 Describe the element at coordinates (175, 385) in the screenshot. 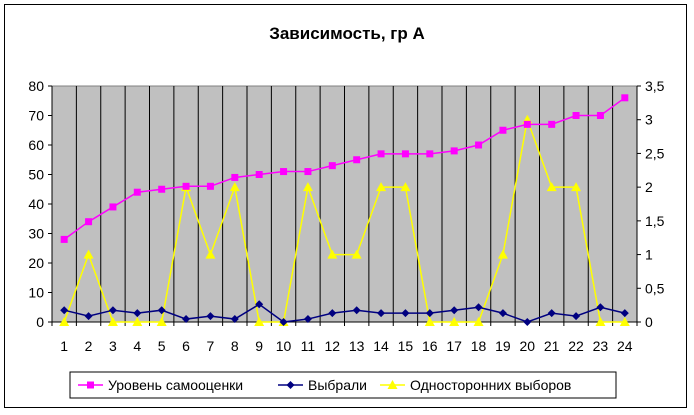

I see `legend-label: Уровень самооценки` at that location.